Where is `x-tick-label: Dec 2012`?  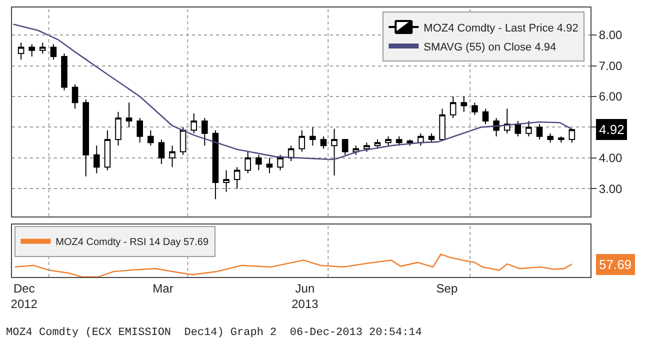 x-tick-label: Dec 2012 is located at coordinates (24, 296).